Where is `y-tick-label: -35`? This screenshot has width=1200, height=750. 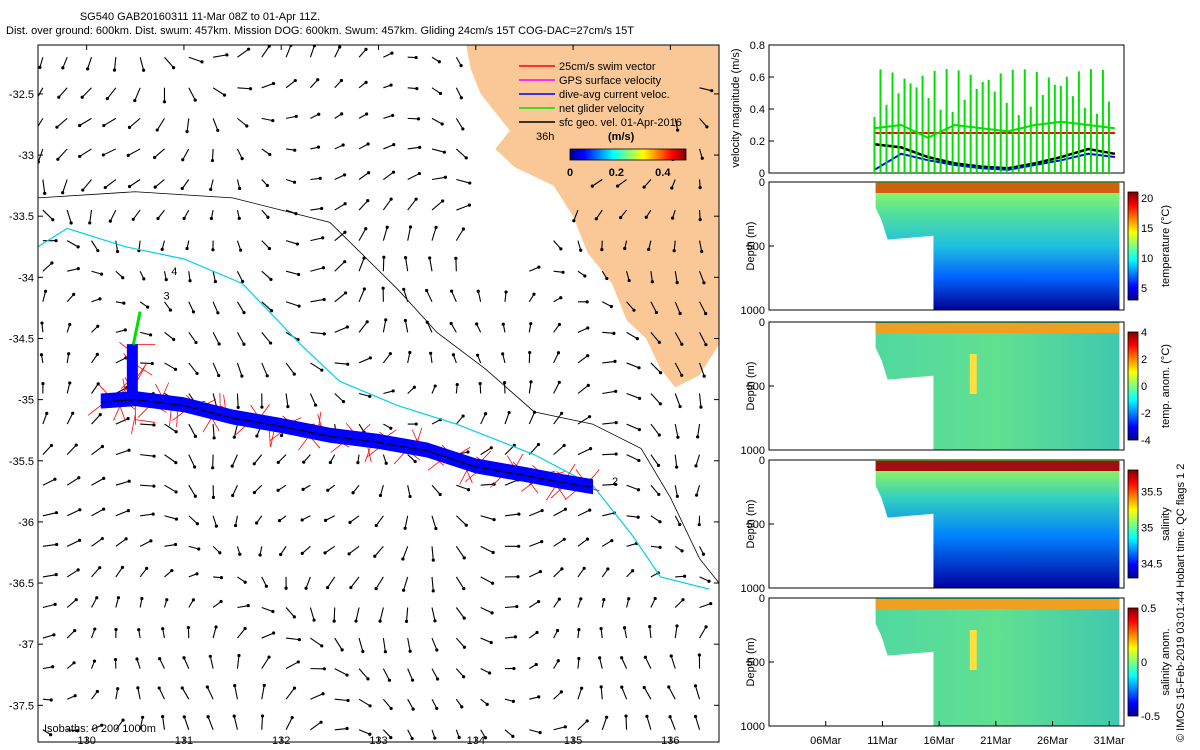
y-tick-label: -35 is located at coordinates (26, 401).